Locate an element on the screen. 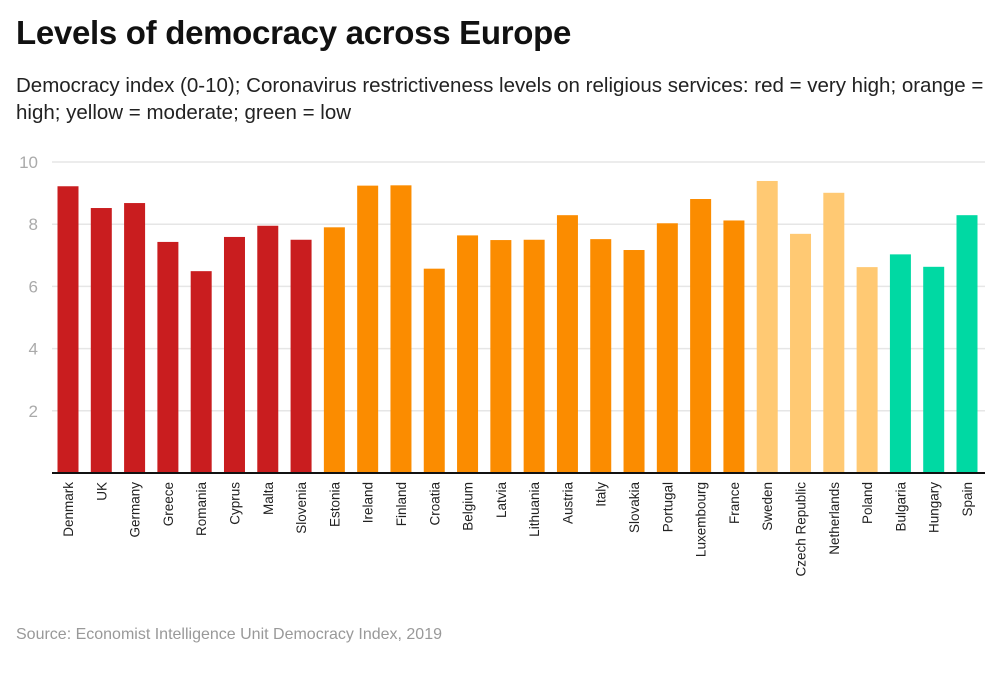 This screenshot has width=1000, height=677. bar-czech-republic is located at coordinates (801, 353).